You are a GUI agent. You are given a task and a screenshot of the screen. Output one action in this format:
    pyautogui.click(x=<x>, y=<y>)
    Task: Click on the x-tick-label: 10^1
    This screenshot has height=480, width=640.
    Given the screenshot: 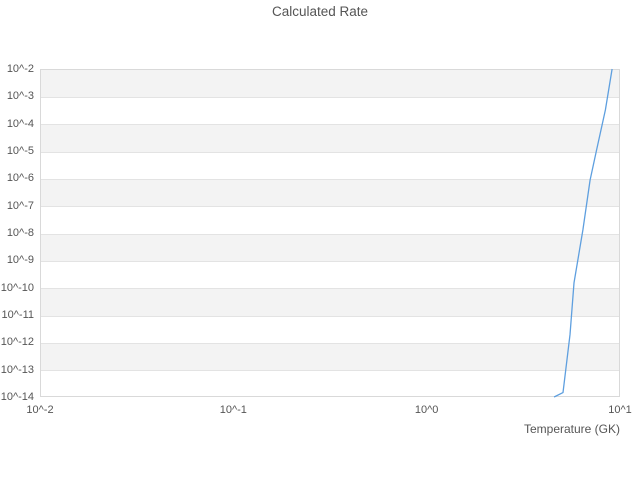 What is the action you would take?
    pyautogui.click(x=620, y=410)
    